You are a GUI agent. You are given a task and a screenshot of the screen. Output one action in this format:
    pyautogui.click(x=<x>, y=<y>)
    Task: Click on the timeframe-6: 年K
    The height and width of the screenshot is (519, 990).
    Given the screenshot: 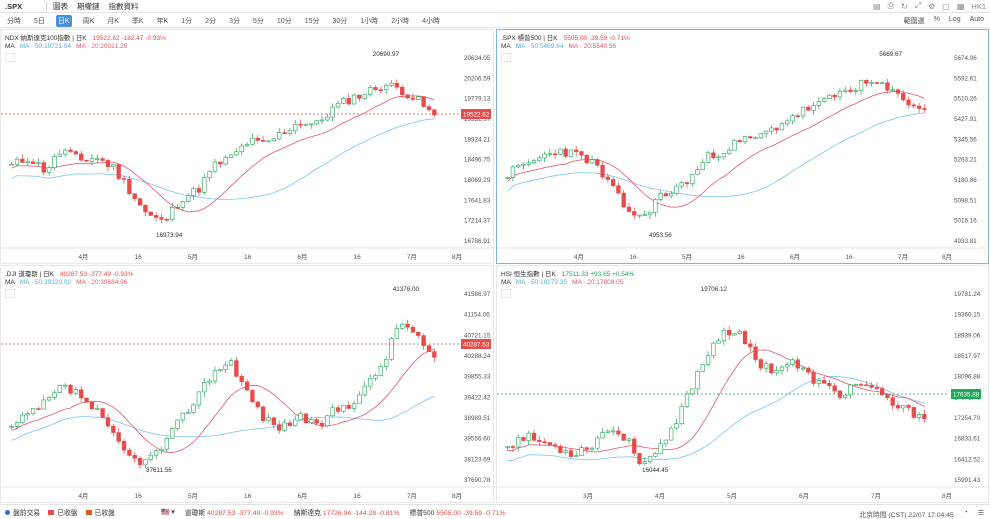 What is the action you would take?
    pyautogui.click(x=162, y=21)
    